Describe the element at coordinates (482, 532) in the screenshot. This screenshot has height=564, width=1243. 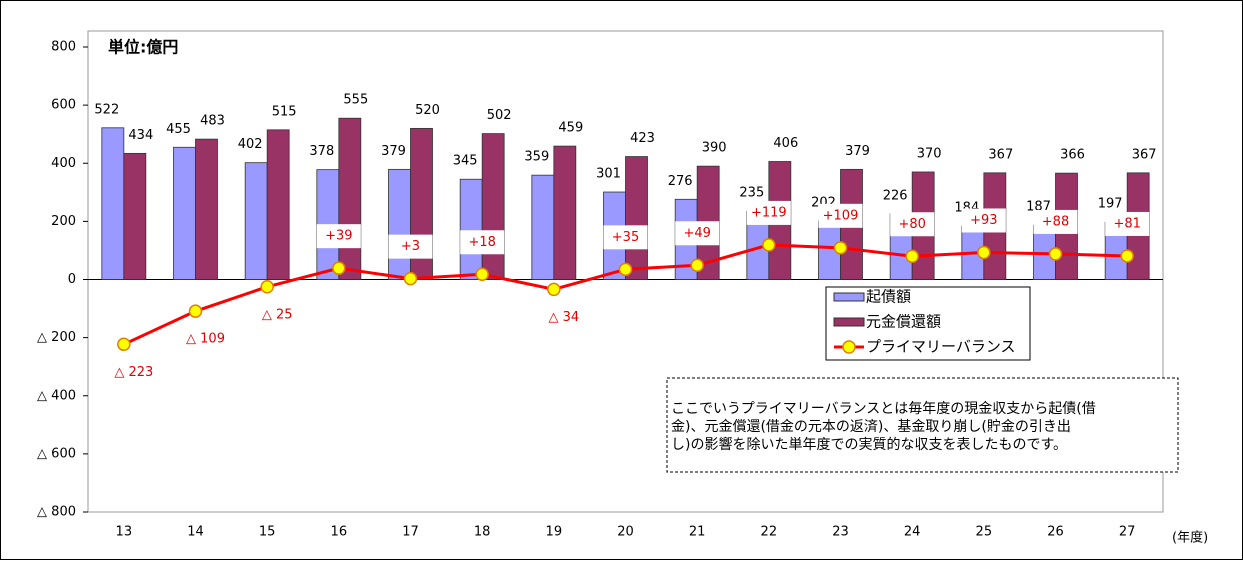
I see `x-tick-label: 18` at that location.